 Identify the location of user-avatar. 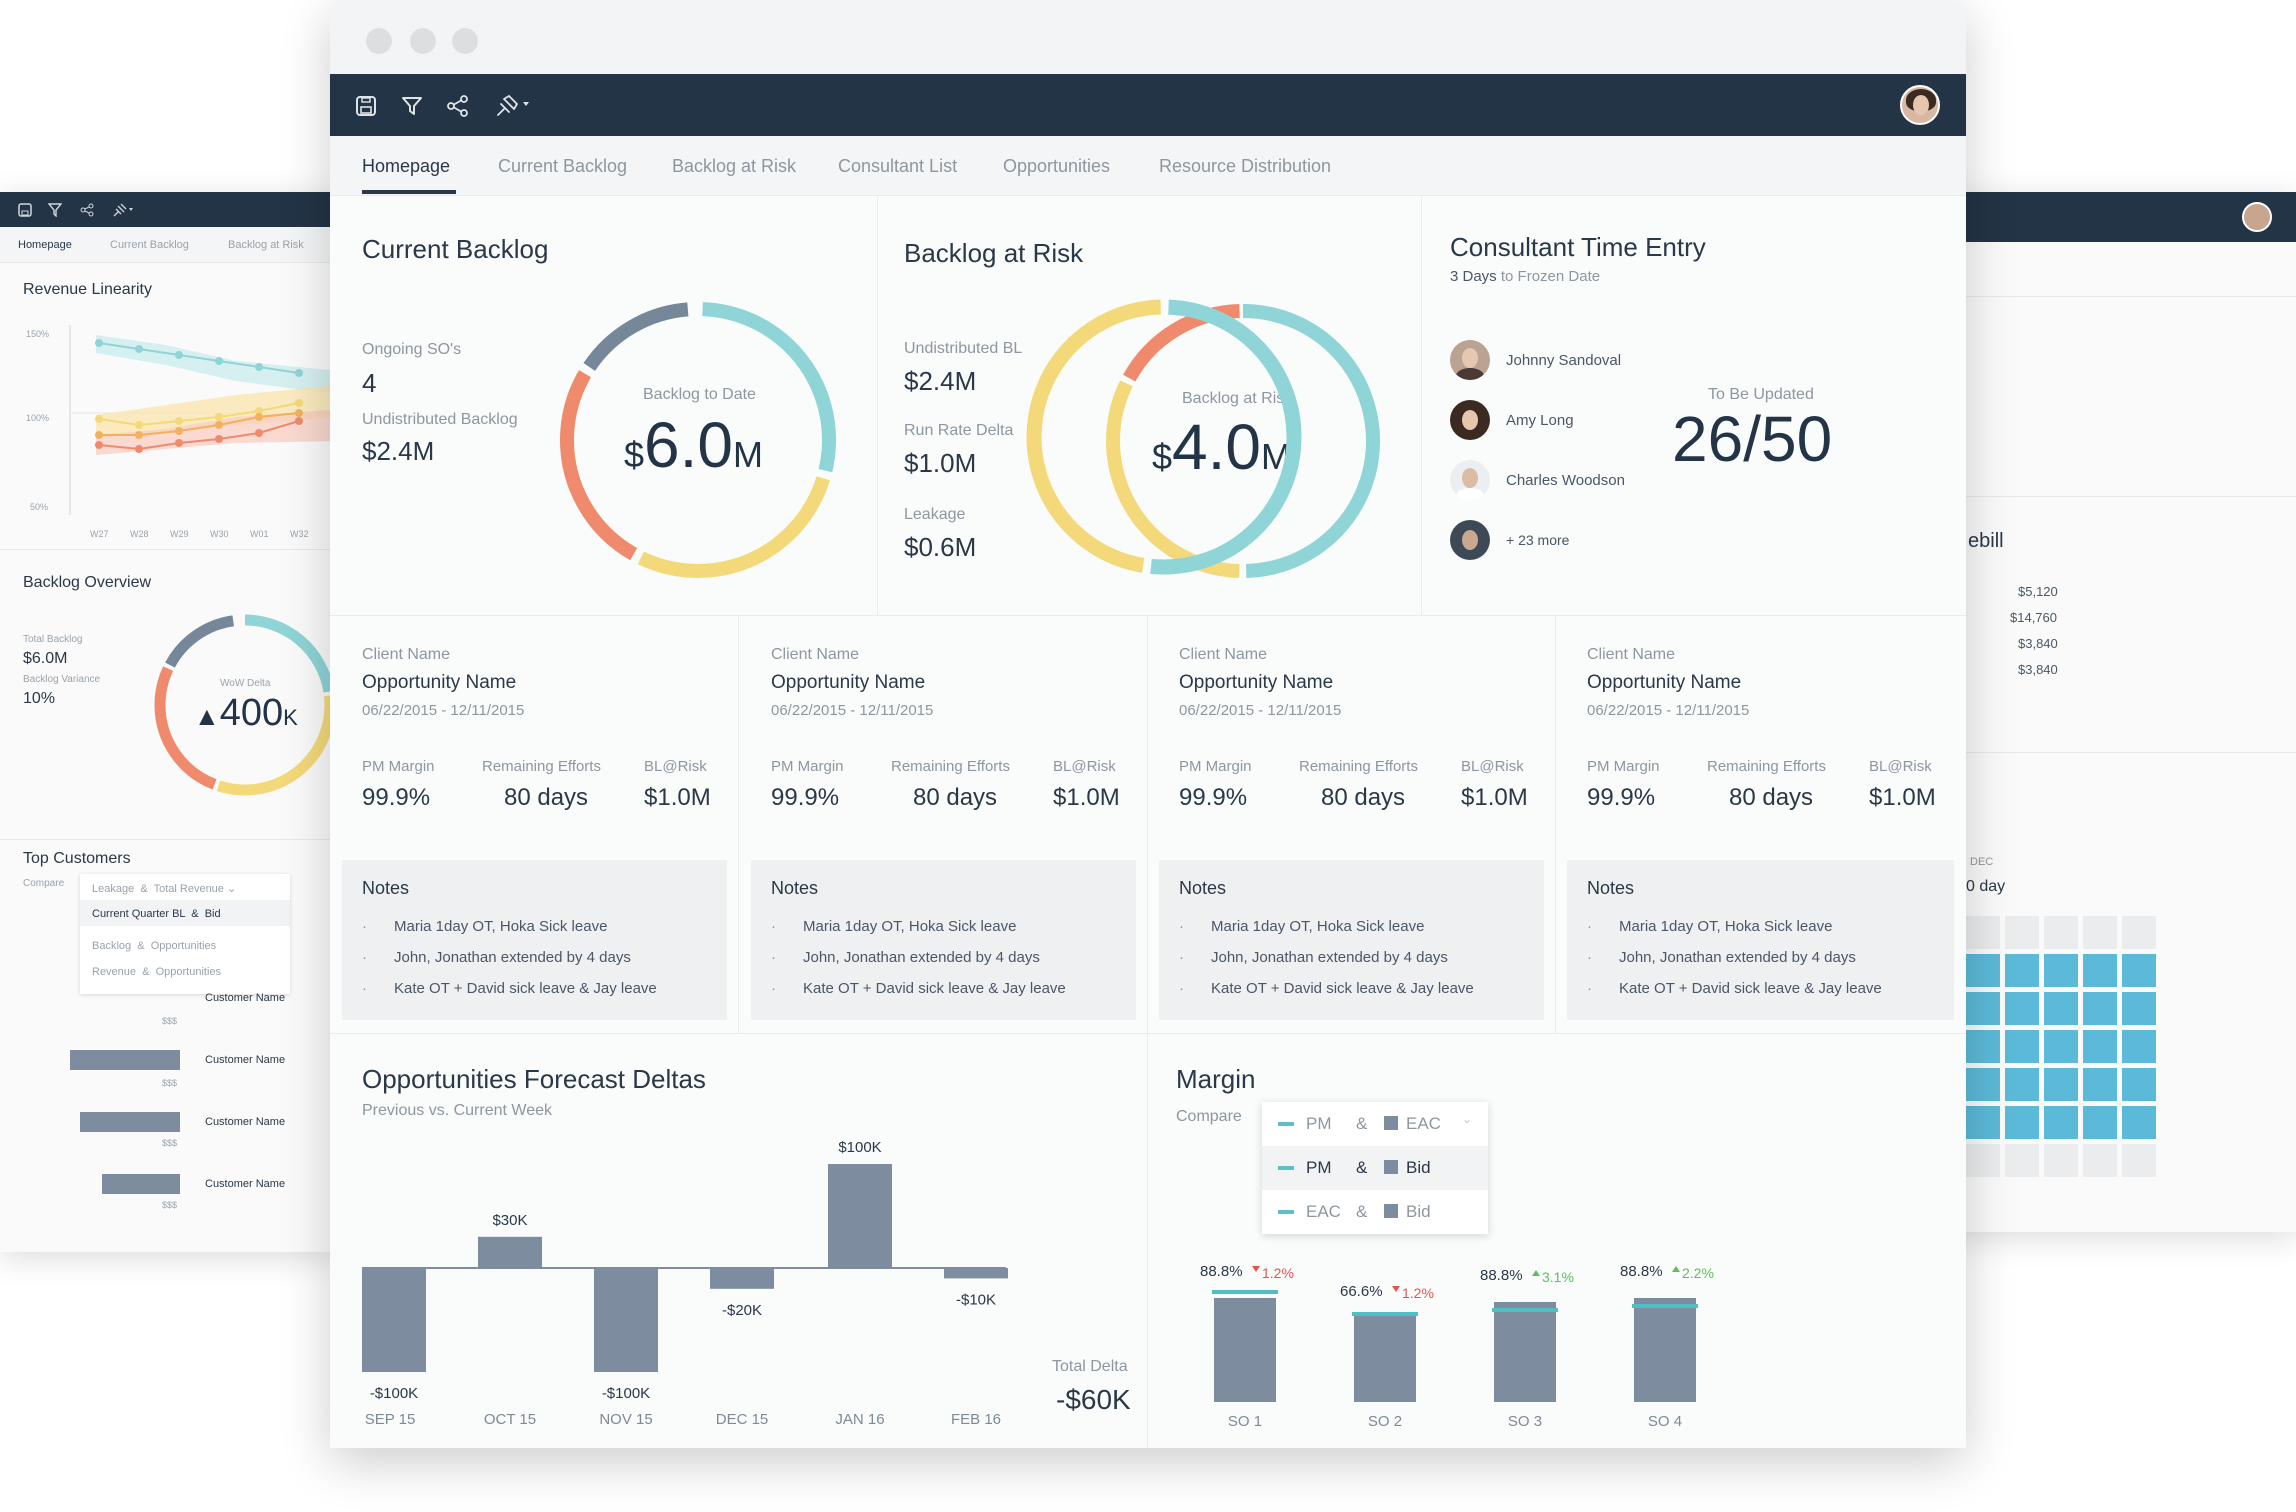
(1920, 105).